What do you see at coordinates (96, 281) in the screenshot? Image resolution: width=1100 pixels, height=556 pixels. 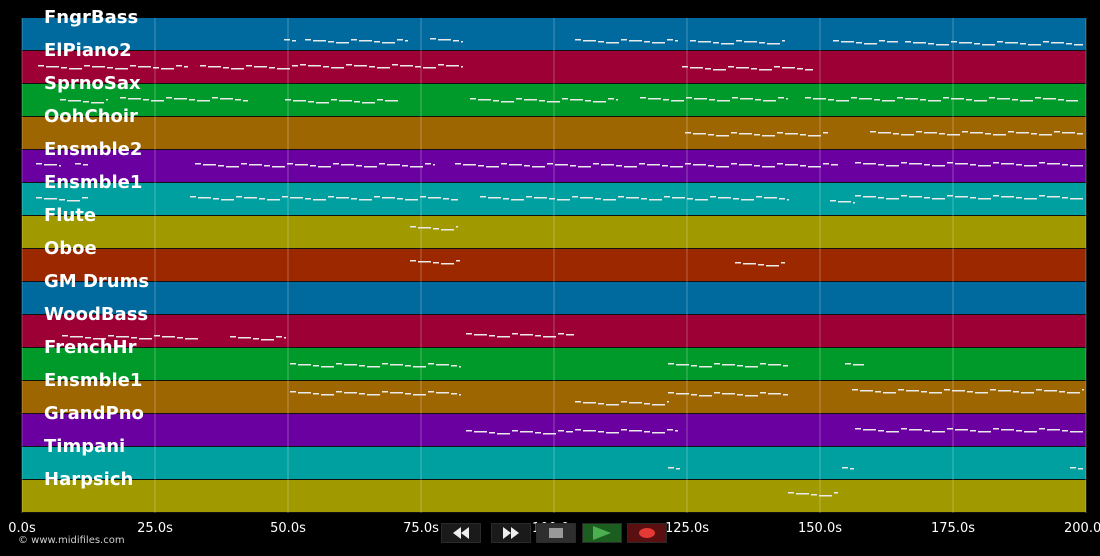 I see `track-label: GM Drums` at bounding box center [96, 281].